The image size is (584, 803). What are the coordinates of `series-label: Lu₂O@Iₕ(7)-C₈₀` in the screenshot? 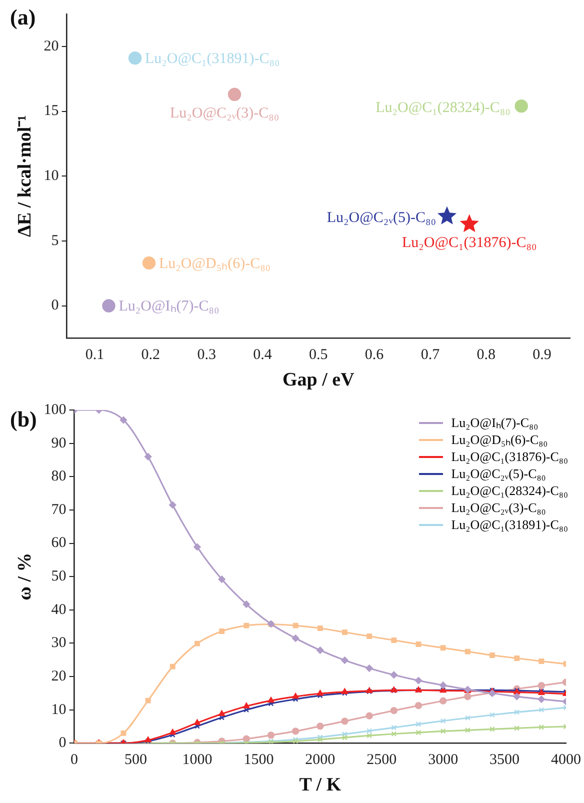 It's located at (169, 306).